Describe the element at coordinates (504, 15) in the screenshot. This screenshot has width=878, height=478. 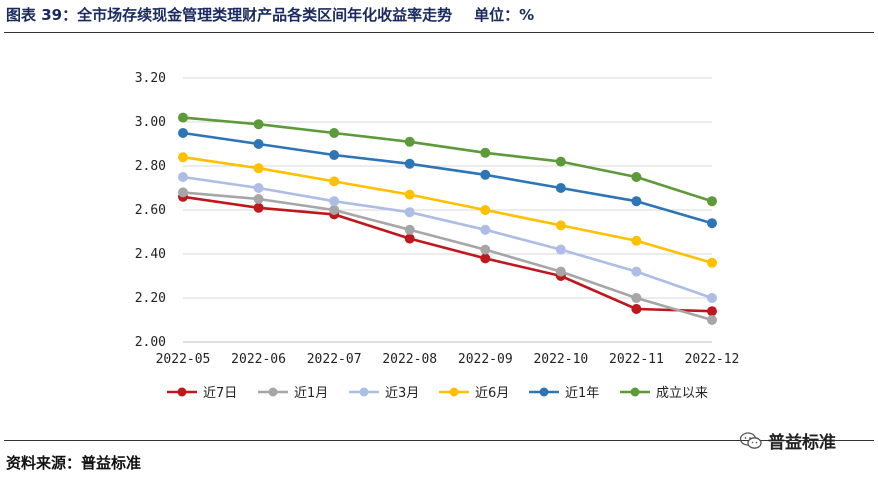
I see `unit-label: 单位：%` at that location.